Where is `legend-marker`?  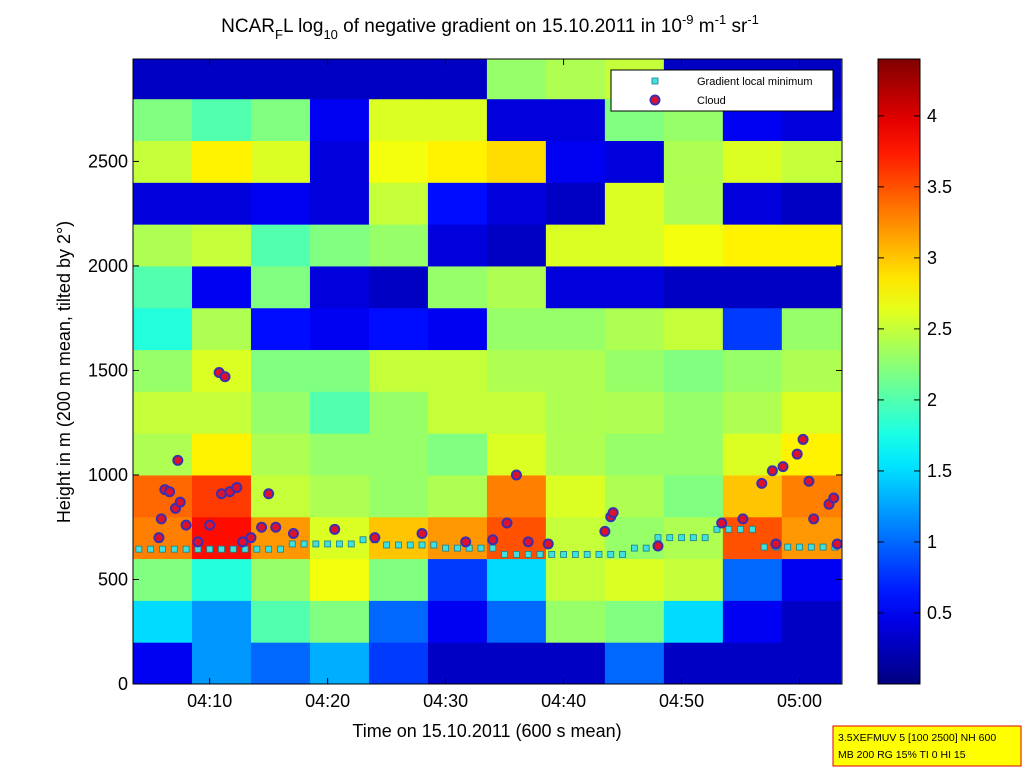 legend-marker is located at coordinates (655, 81).